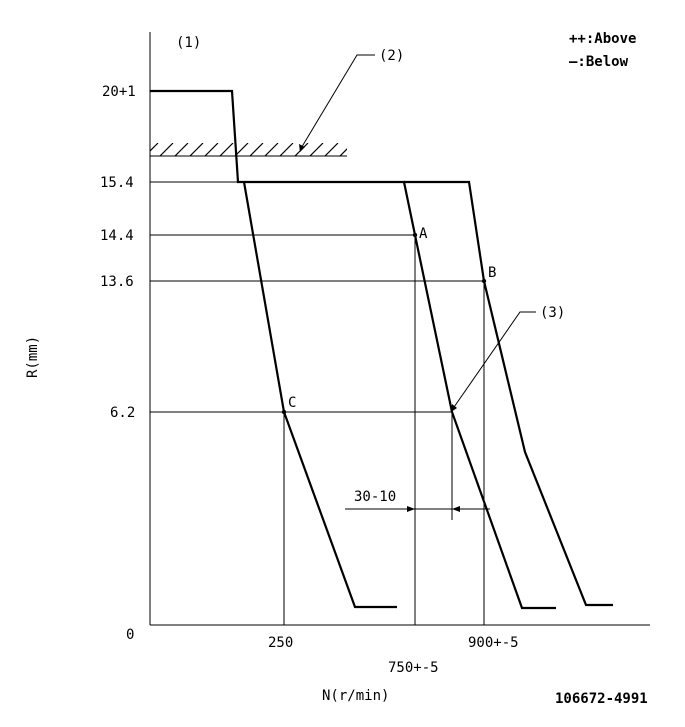 This screenshot has width=685, height=727. What do you see at coordinates (493, 643) in the screenshot?
I see `x-tick-900: 900+-5` at bounding box center [493, 643].